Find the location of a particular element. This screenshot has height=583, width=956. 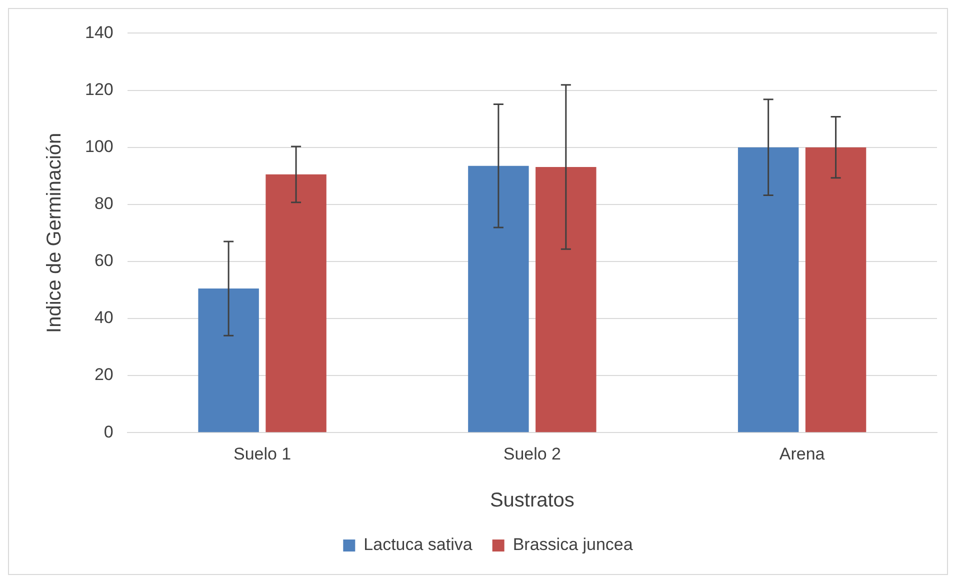

x-tick-label: Suelo 2 is located at coordinates (532, 454).